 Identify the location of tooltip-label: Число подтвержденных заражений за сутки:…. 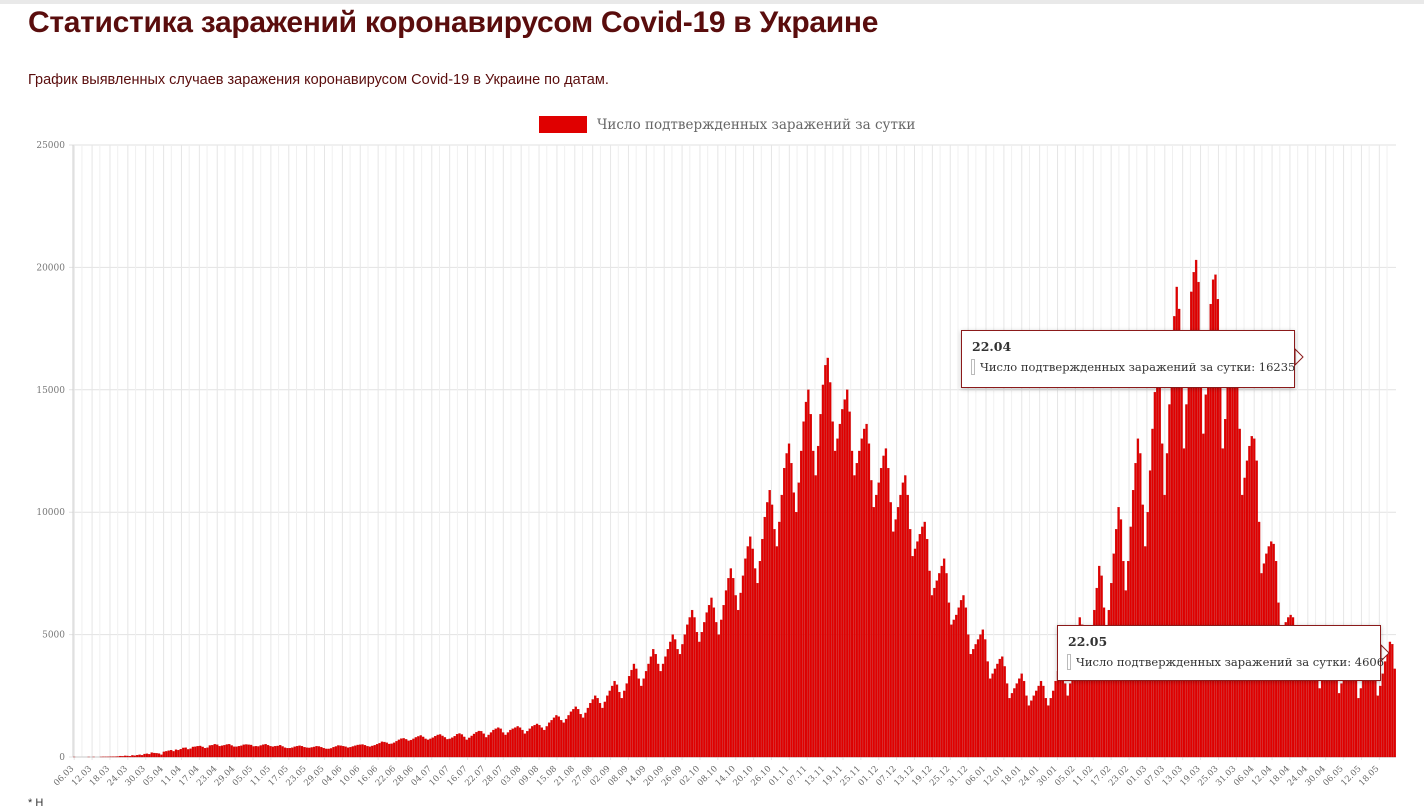
(1230, 662).